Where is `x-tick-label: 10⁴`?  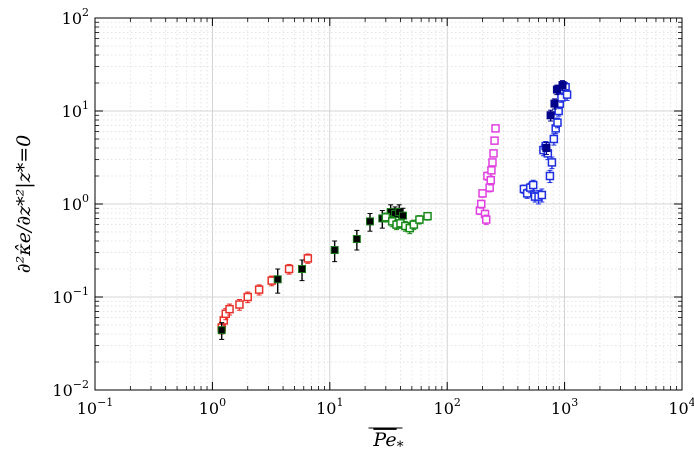 x-tick-label: 10⁴ is located at coordinates (681, 407).